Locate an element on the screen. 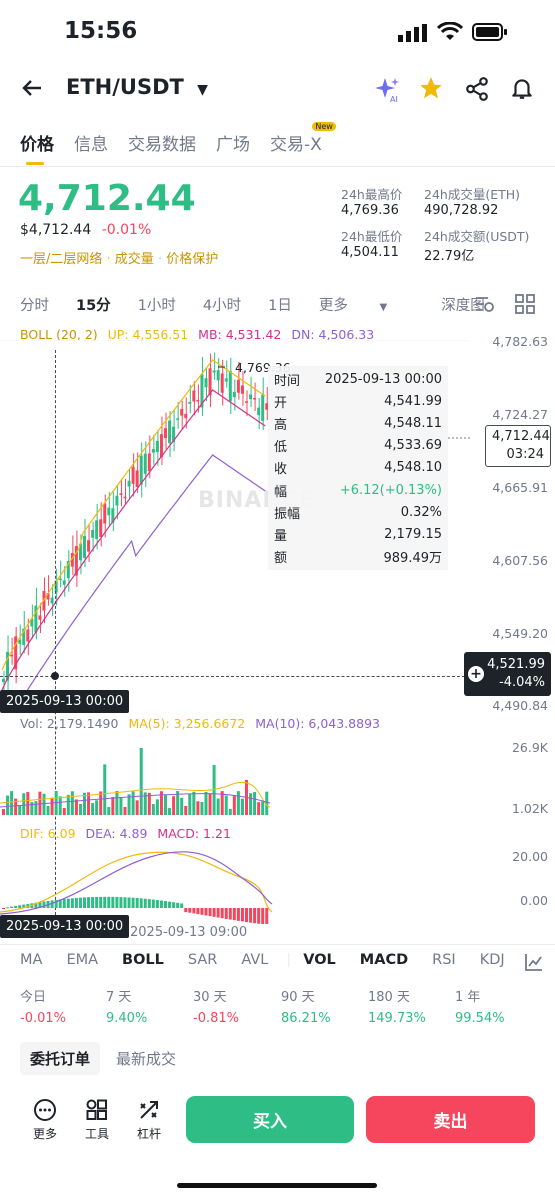 Image resolution: width=555 pixels, height=1200 pixels. pair-selector: ETH/USDT ▼ is located at coordinates (137, 87).